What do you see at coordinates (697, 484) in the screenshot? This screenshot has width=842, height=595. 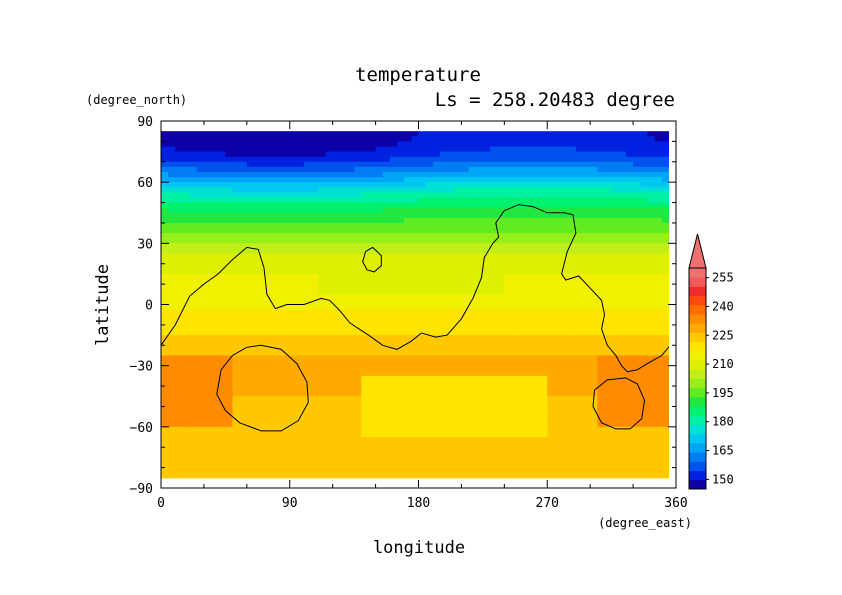 I see `colorbar-band` at bounding box center [697, 484].